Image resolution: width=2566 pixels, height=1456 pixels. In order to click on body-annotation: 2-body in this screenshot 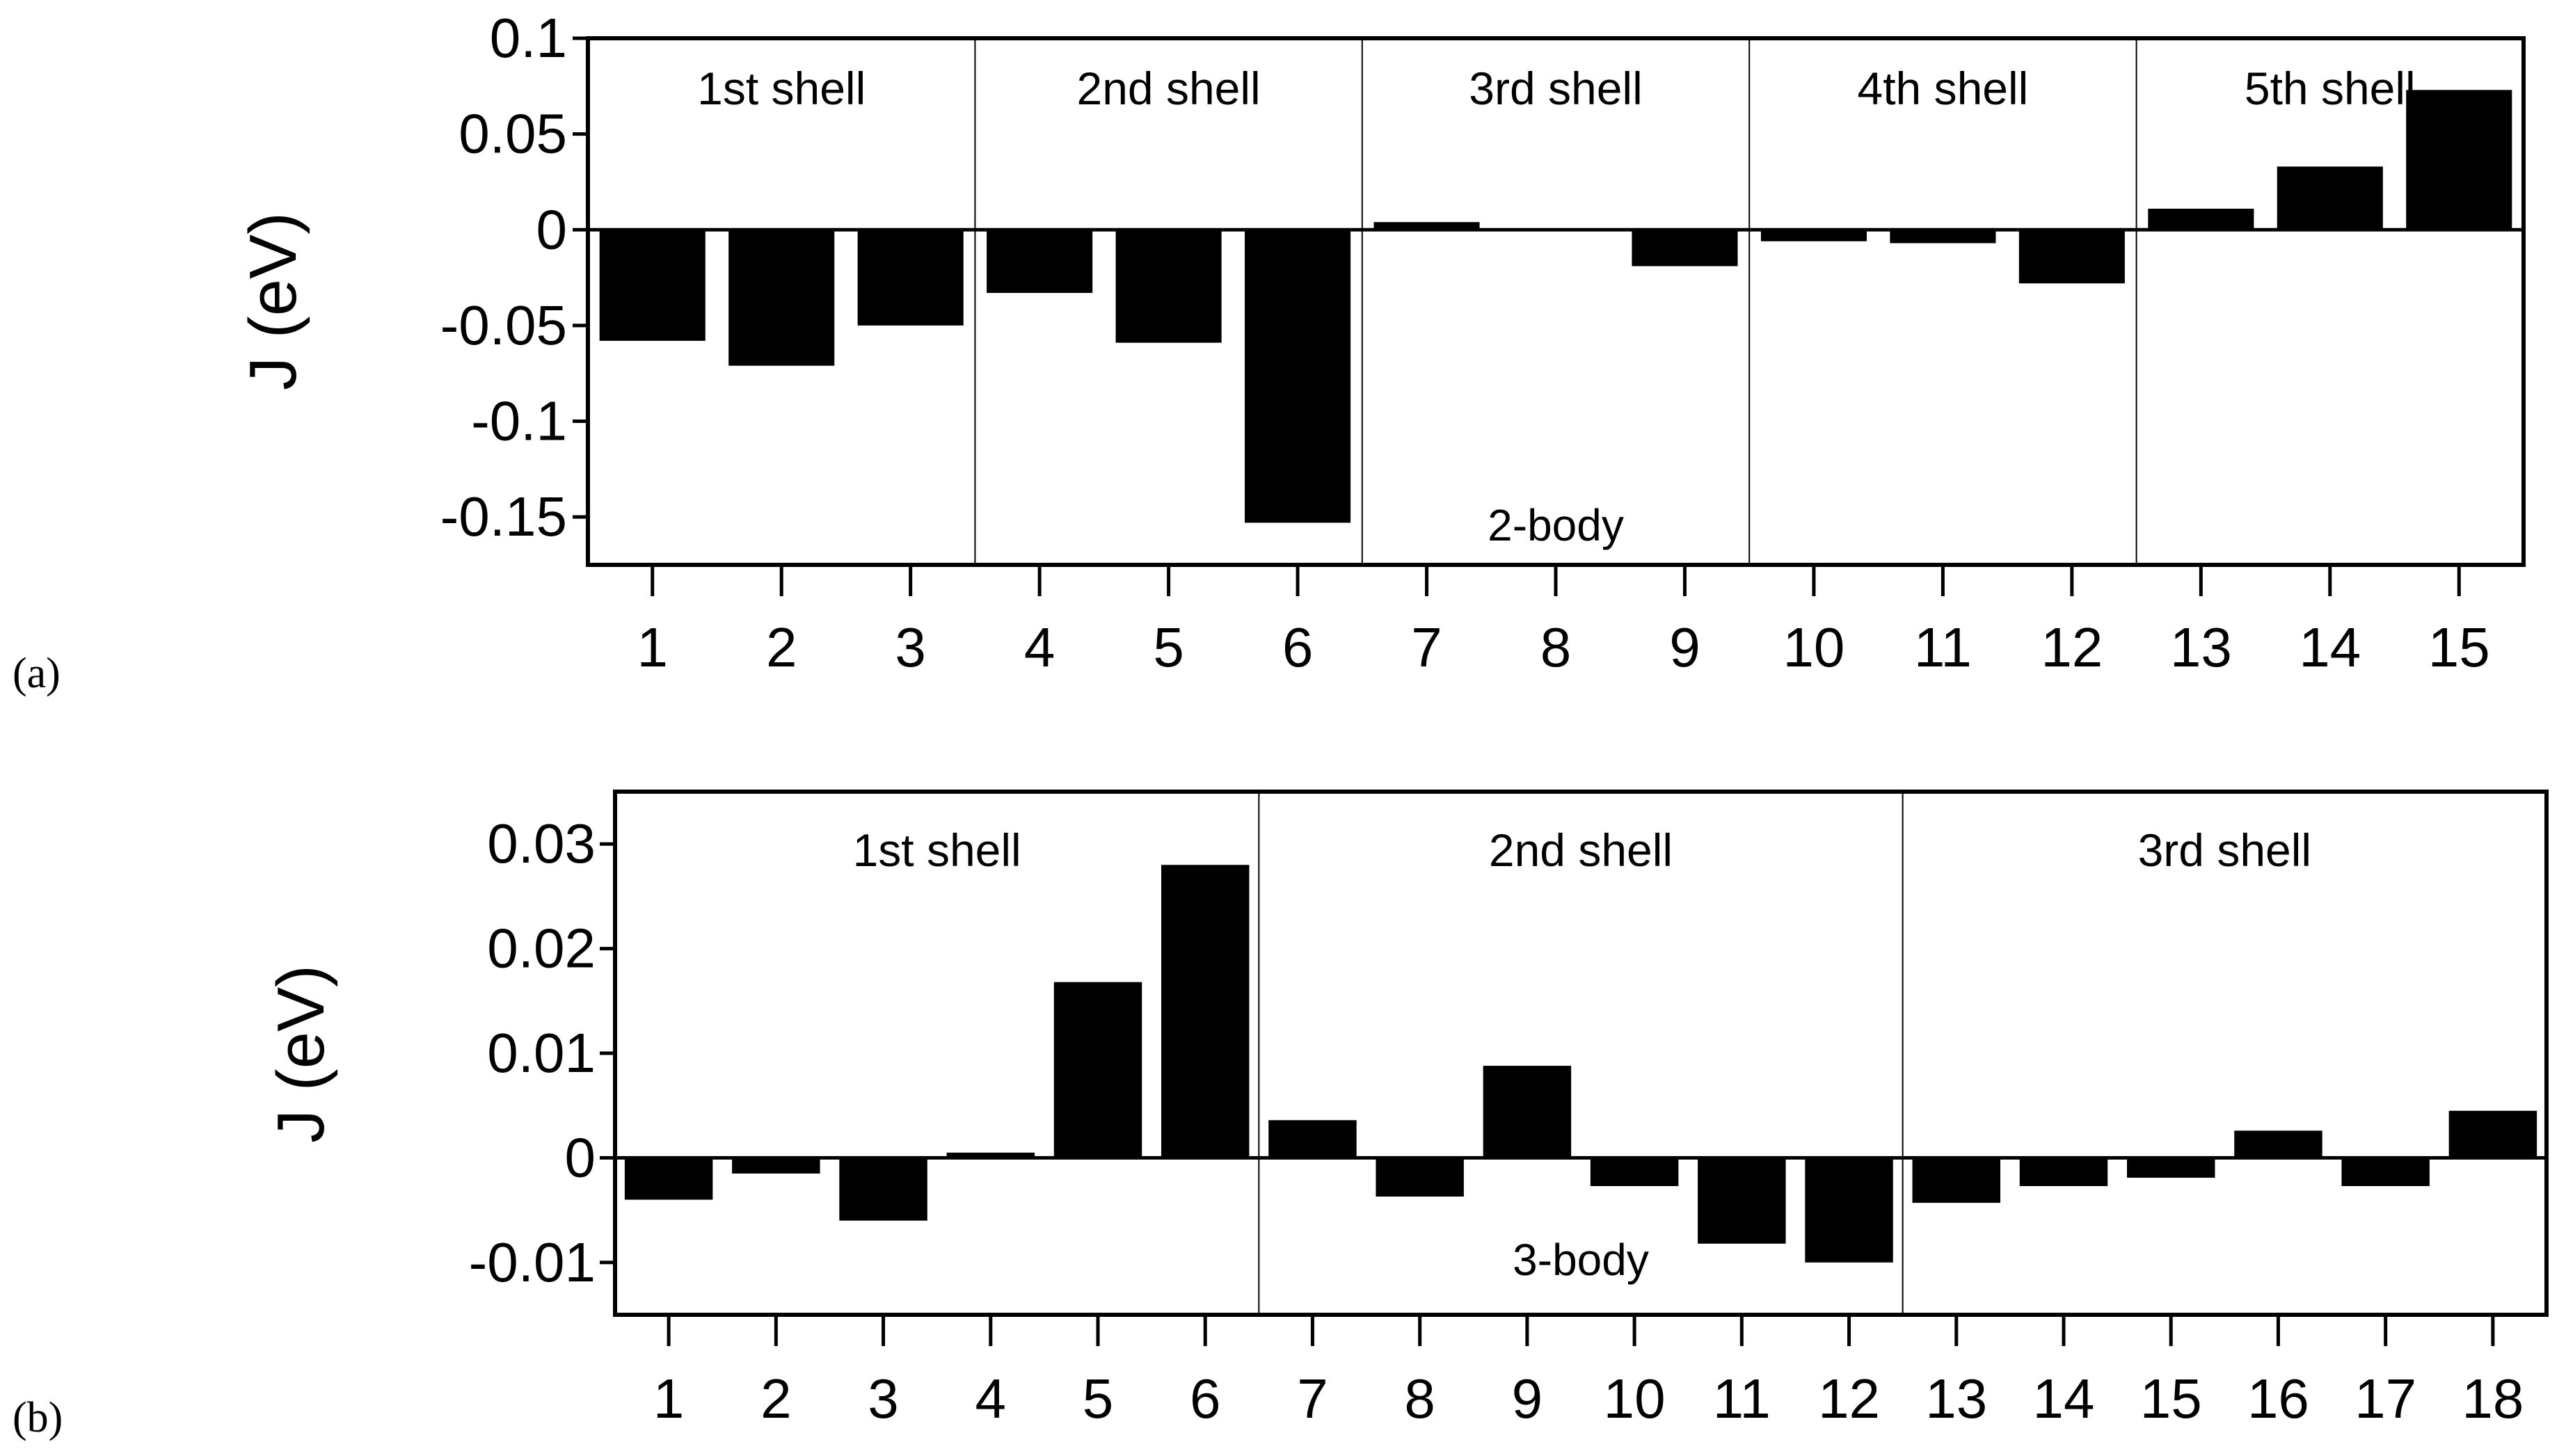, I will do `click(1556, 525)`.